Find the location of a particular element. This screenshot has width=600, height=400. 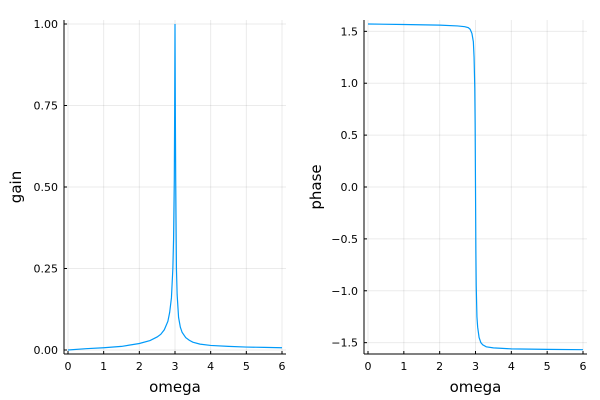

y-tick-label: 1.5 is located at coordinates (350, 31).